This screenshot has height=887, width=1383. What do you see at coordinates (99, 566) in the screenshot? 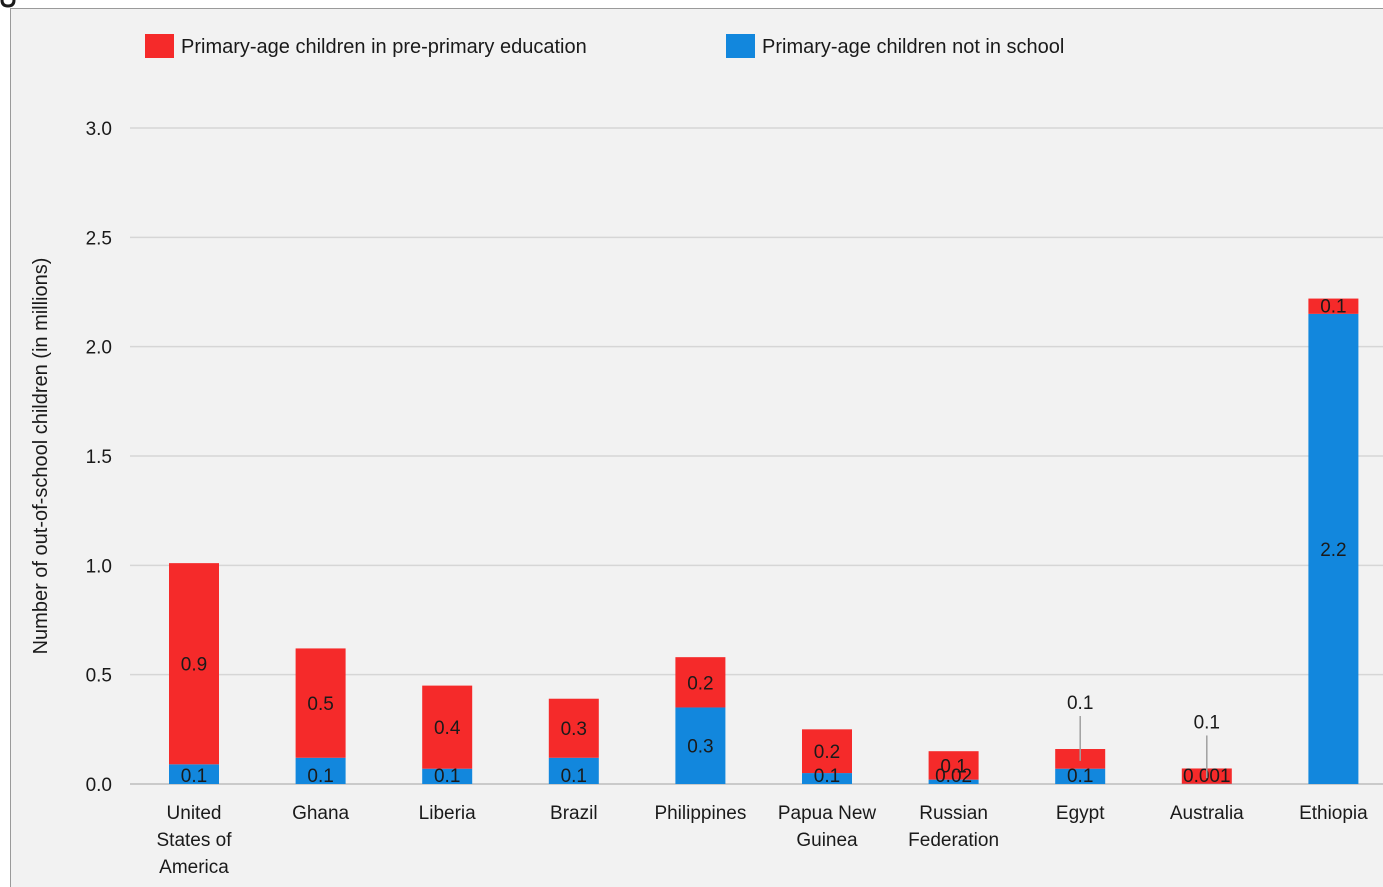
I see `y-tick-label: 1.0` at bounding box center [99, 566].